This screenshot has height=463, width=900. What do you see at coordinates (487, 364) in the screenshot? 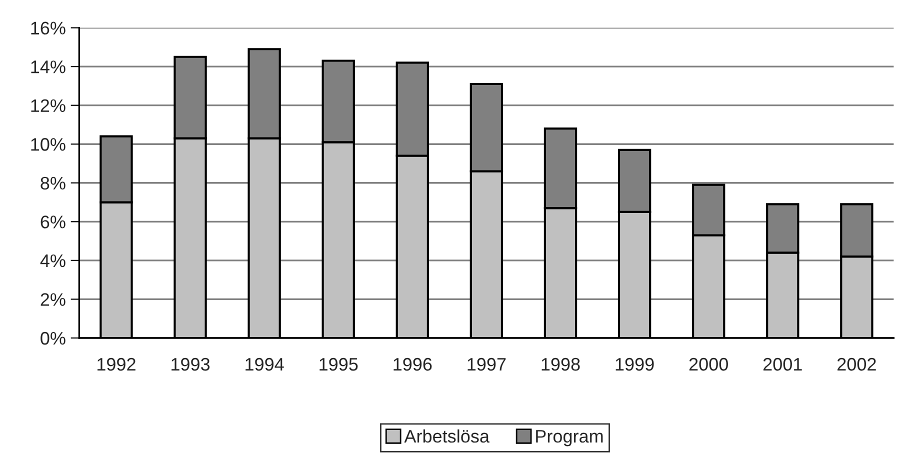
I see `x-tick-label: 1997` at bounding box center [487, 364].